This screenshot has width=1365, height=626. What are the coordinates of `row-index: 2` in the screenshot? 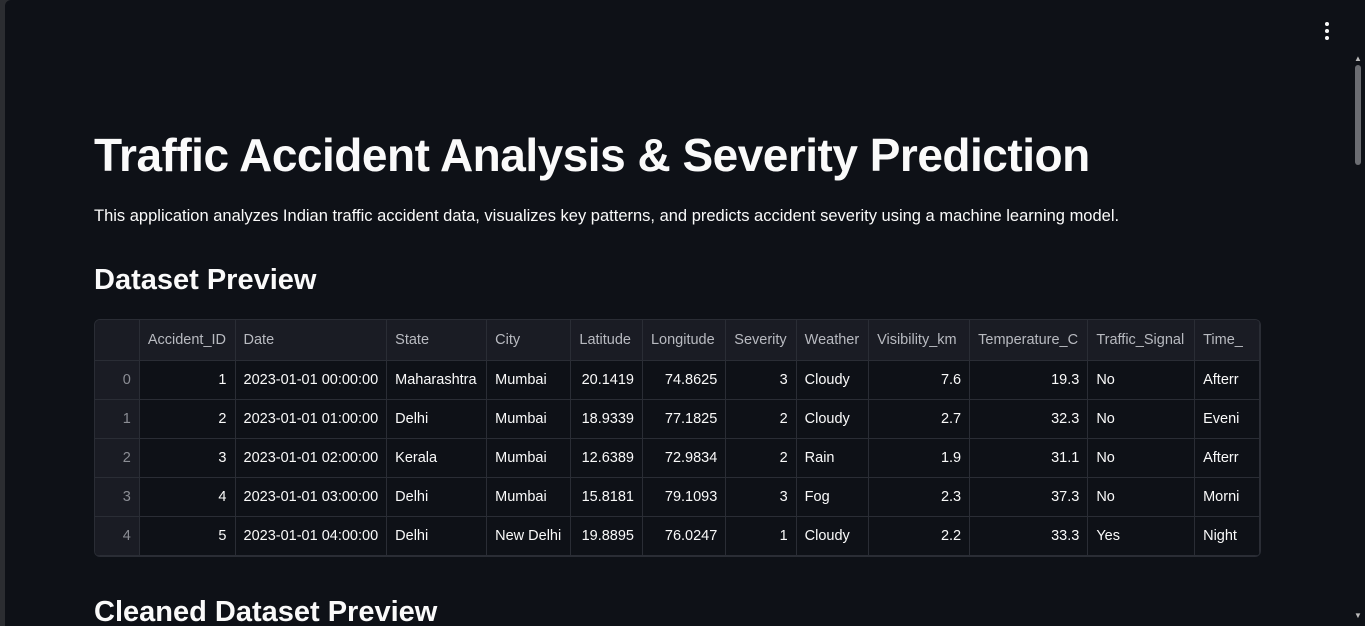 It's located at (117, 458).